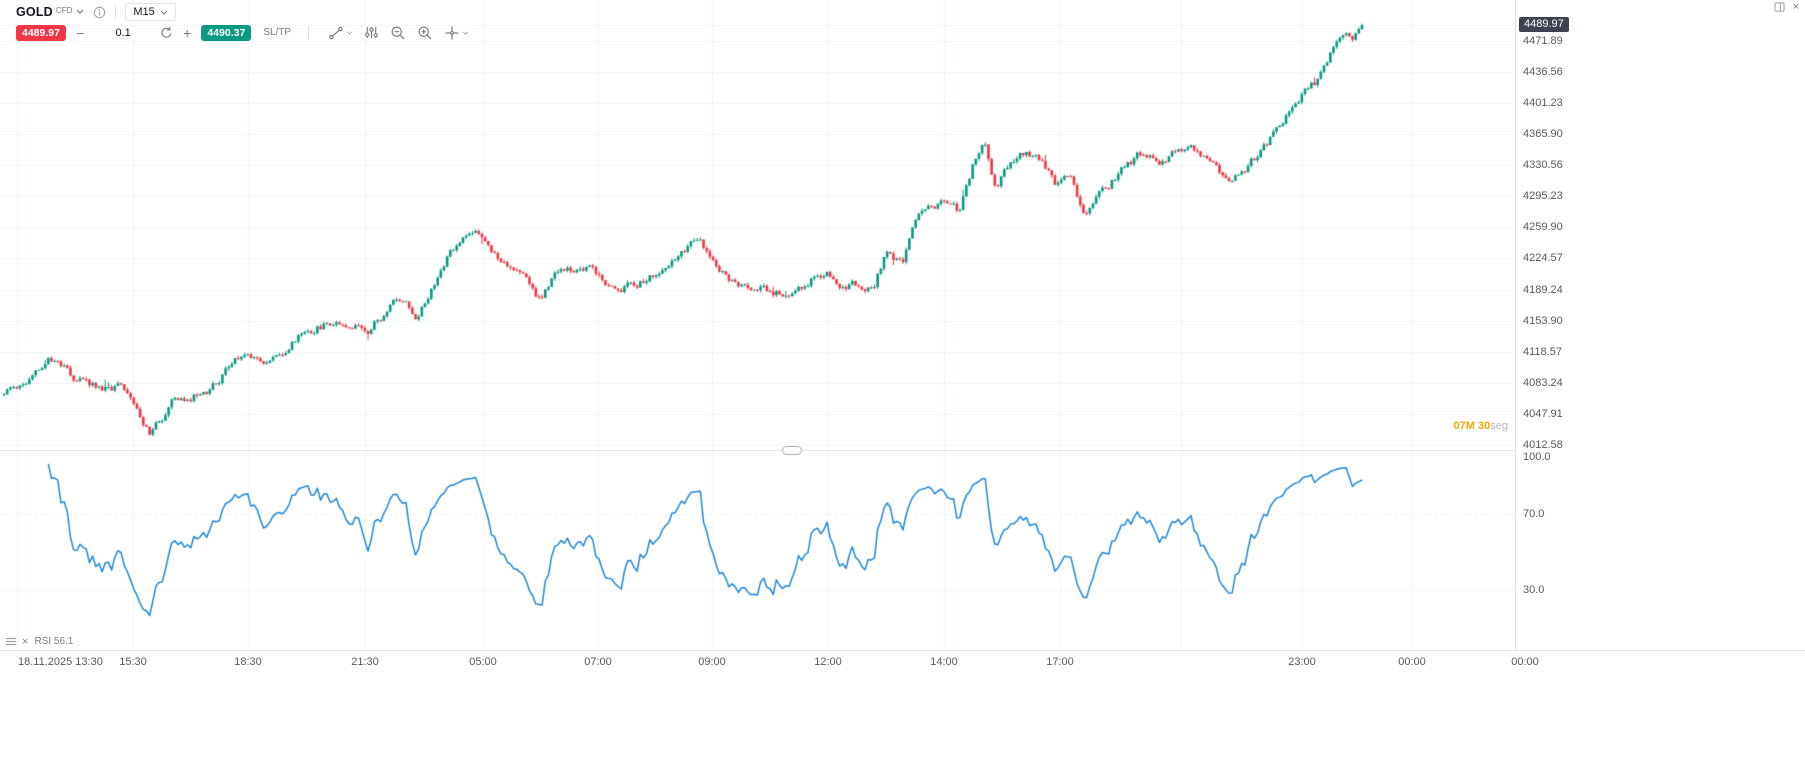  Describe the element at coordinates (598, 662) in the screenshot. I see `time-axis-label: 07:00` at that location.